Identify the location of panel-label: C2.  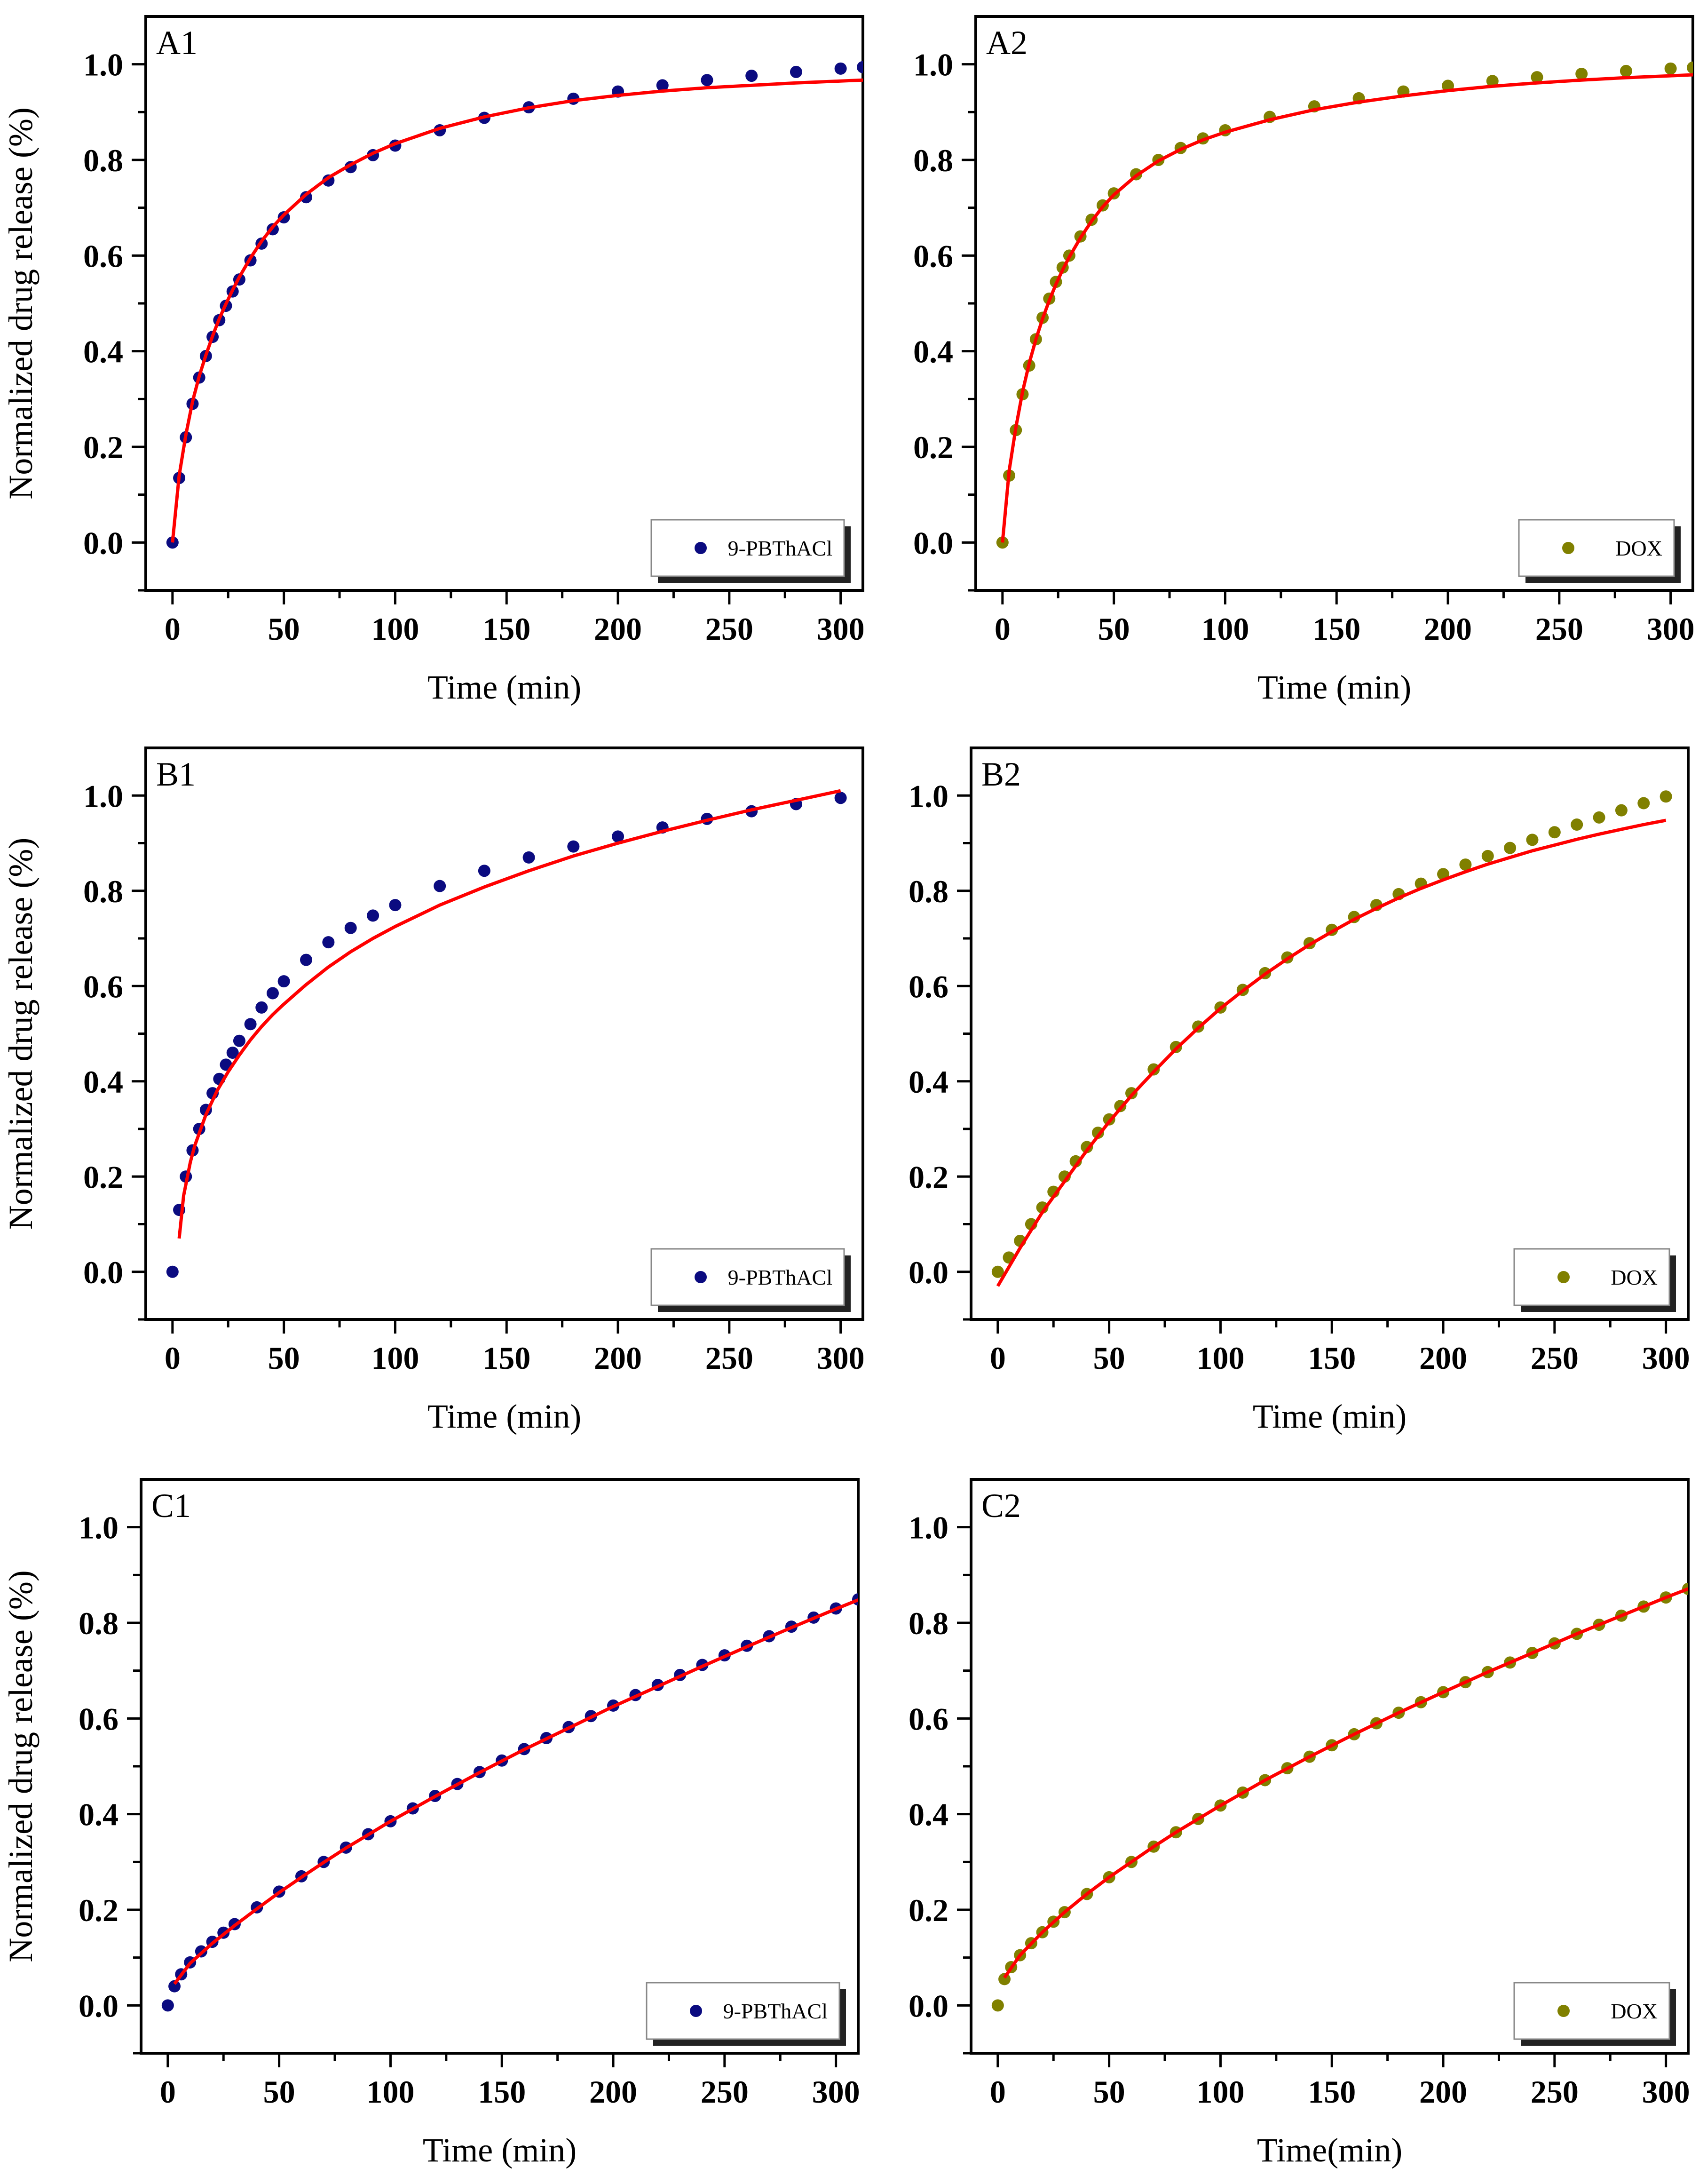
(1001, 1506).